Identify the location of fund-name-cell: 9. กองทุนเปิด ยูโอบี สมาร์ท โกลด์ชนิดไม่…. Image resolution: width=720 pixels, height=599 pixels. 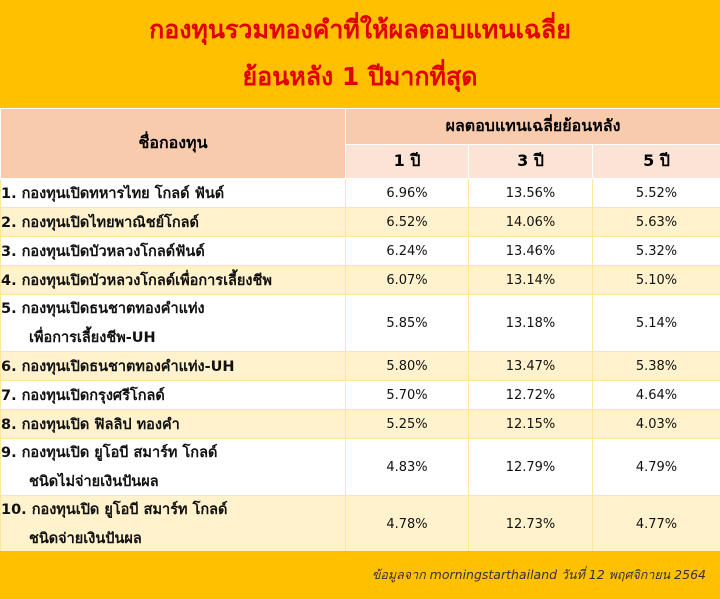
(173, 467).